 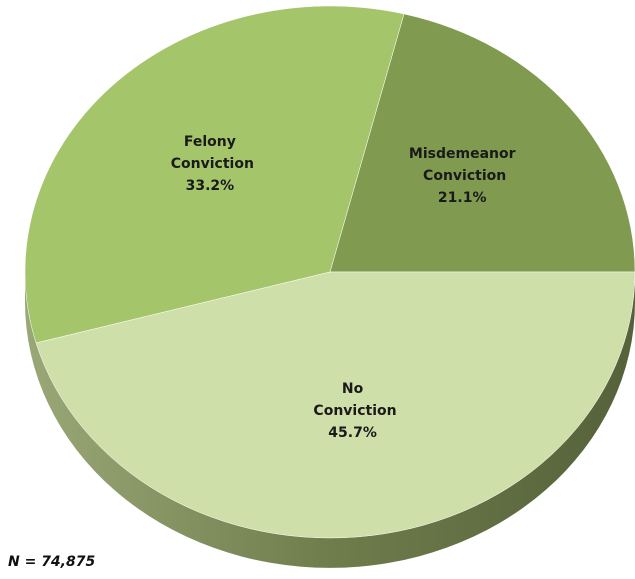 I want to click on slice-label: Misdemeanor Conviction, so click(x=462, y=165).